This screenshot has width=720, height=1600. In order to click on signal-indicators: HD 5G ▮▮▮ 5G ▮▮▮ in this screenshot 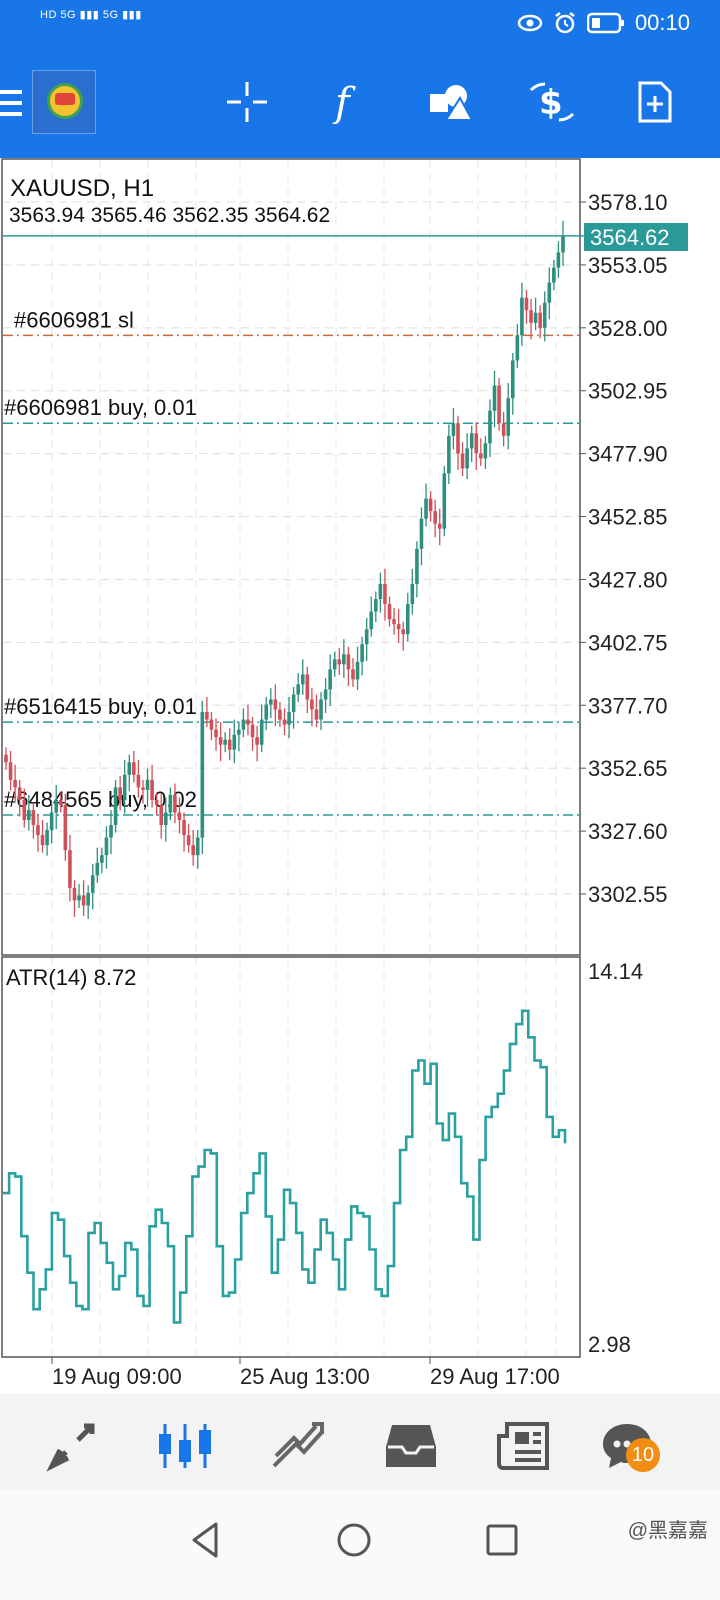, I will do `click(91, 15)`.